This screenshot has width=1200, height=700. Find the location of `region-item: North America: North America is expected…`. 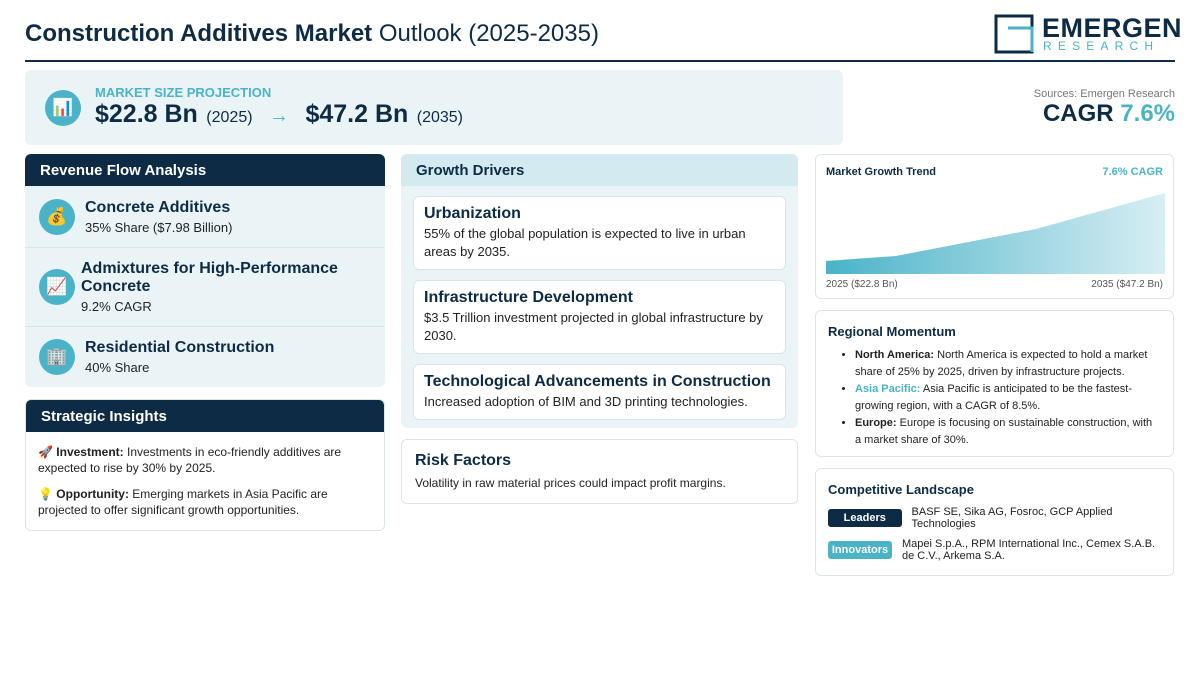

region-item: North America: North America is expected… is located at coordinates (1008, 364).